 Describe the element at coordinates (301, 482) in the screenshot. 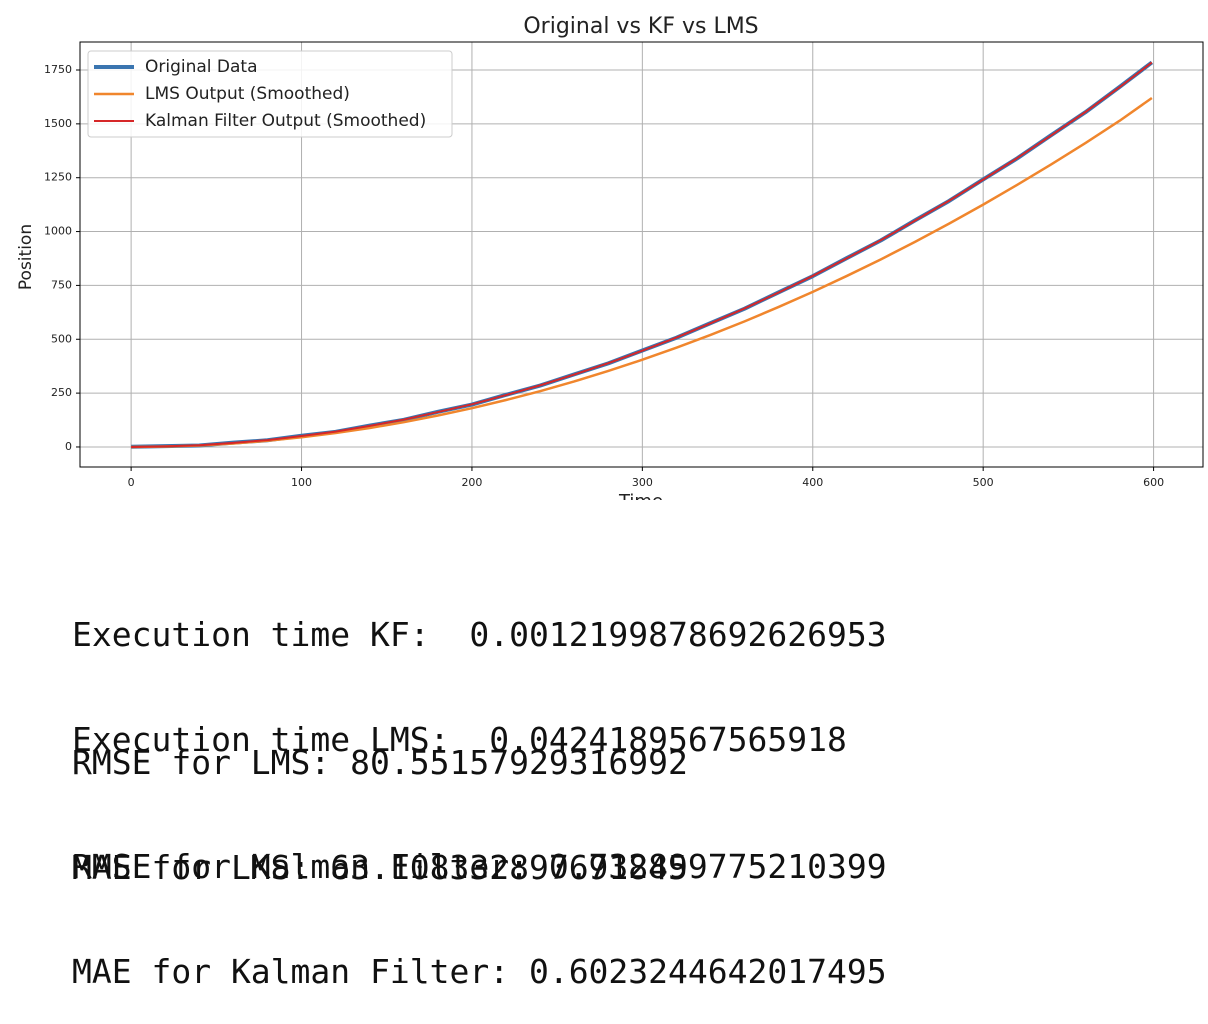

I see `x-tick-label: 100` at that location.